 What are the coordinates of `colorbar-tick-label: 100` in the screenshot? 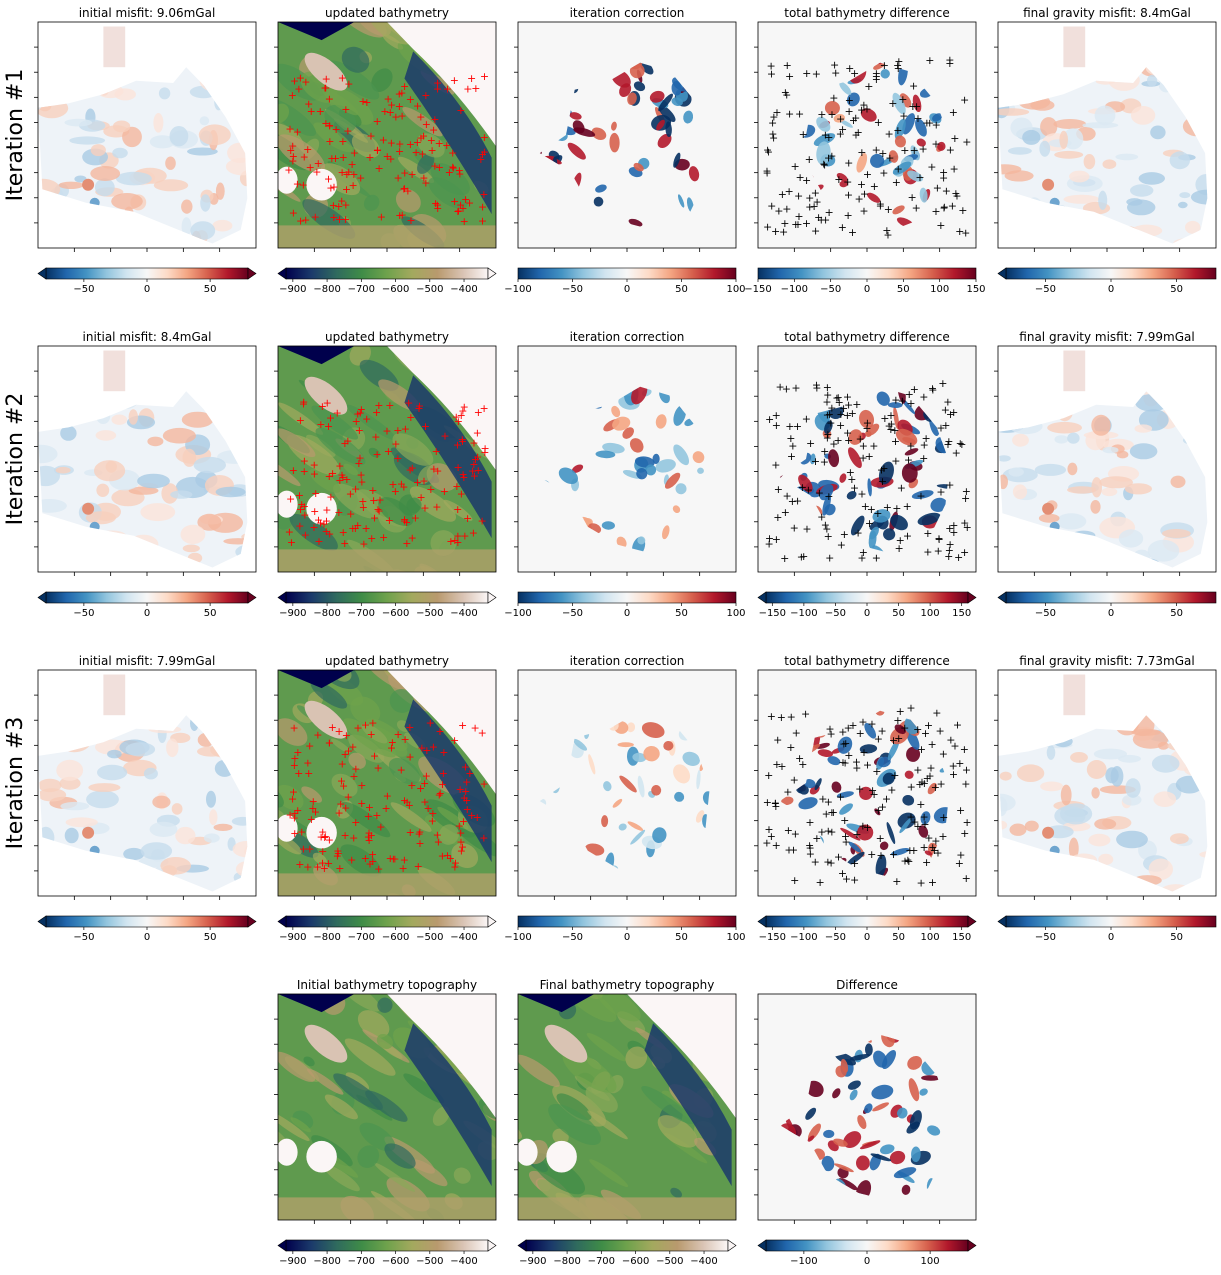 It's located at (930, 613).